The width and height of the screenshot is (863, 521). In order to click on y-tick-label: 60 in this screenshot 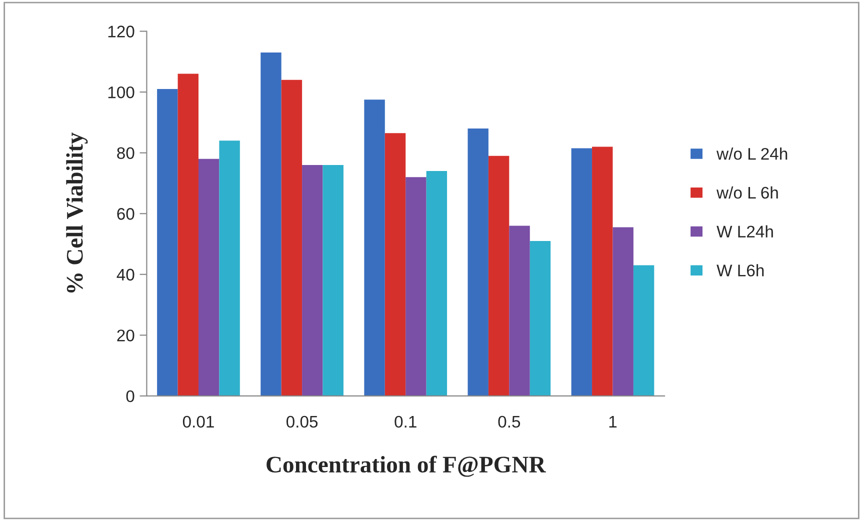, I will do `click(125, 214)`.